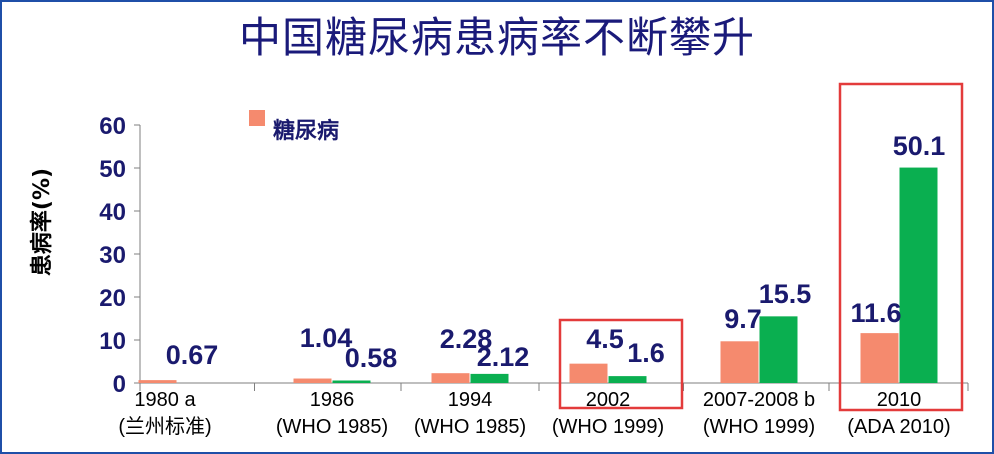  What do you see at coordinates (165, 400) in the screenshot?
I see `x-category-label-line1: 1980 a` at bounding box center [165, 400].